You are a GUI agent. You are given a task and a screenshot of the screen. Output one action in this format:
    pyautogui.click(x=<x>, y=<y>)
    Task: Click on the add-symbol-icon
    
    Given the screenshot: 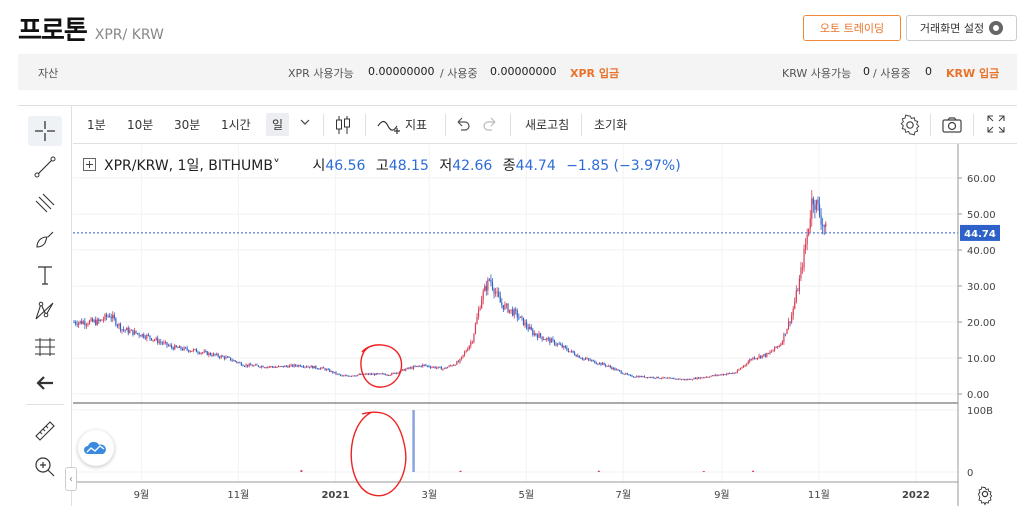 What is the action you would take?
    pyautogui.click(x=89, y=164)
    